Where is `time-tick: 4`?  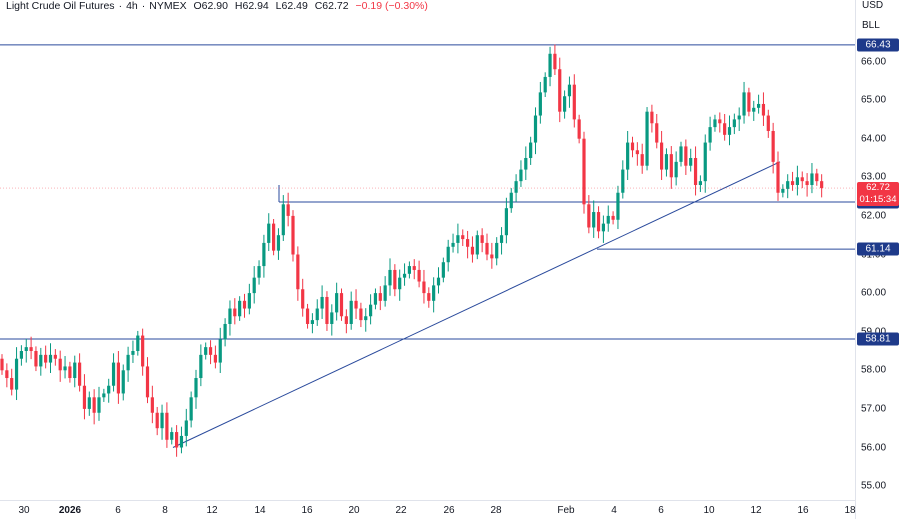 time-tick: 4 is located at coordinates (614, 510).